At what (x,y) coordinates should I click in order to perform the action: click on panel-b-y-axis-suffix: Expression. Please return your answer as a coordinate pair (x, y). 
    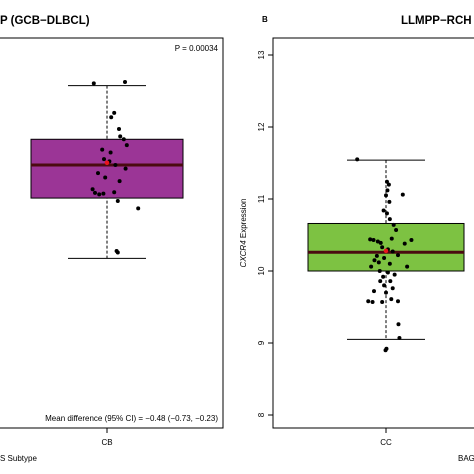
    Looking at the image, I should click on (243, 220).